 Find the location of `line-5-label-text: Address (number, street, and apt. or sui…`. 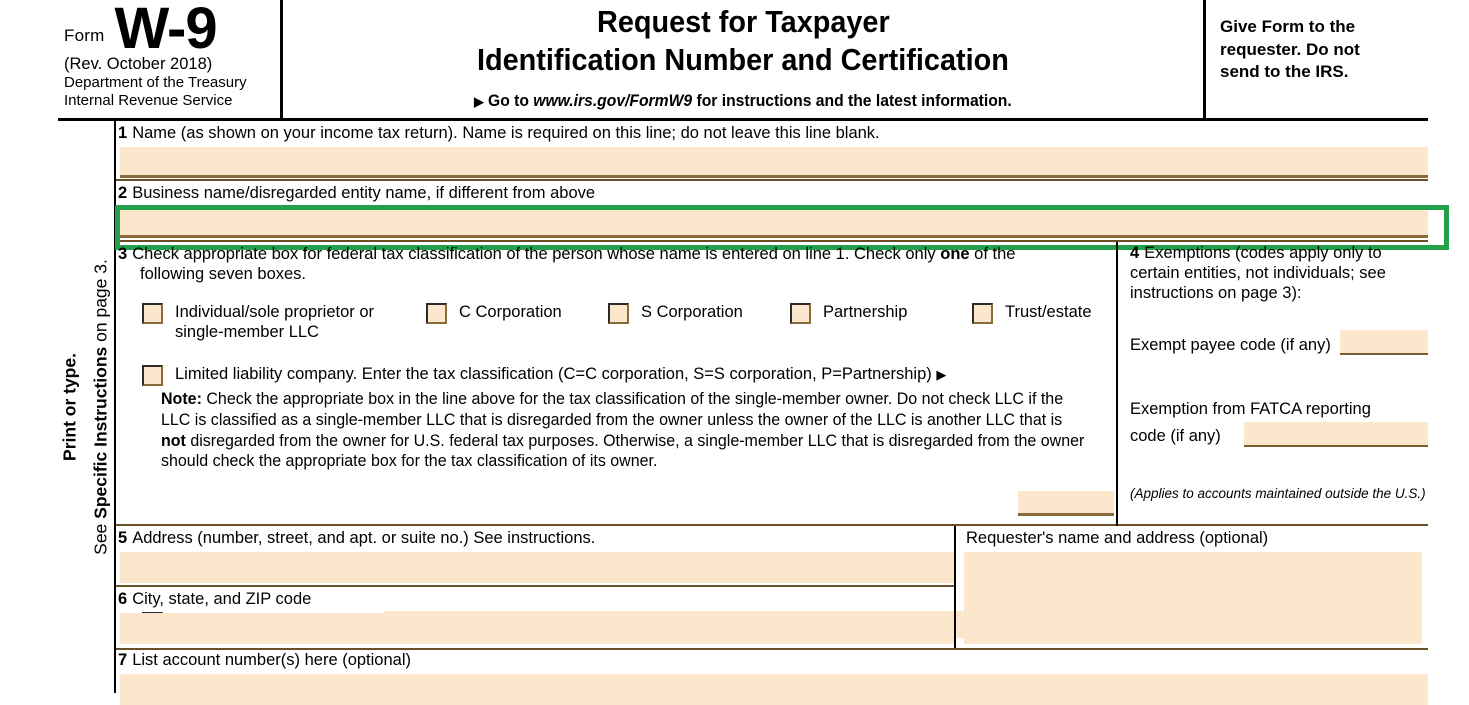

line-5-label-text: Address (number, street, and apt. or sui… is located at coordinates (364, 538).